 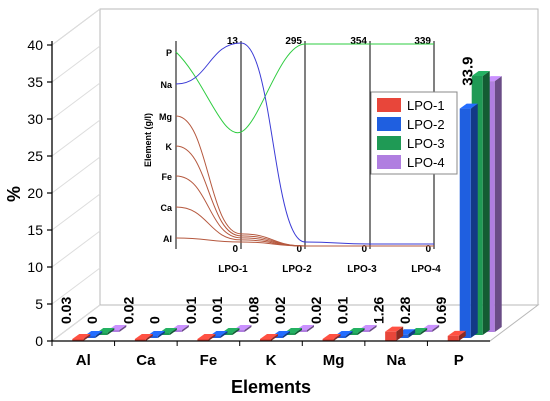 I want to click on y-tick-label: 30, so click(x=35, y=119).